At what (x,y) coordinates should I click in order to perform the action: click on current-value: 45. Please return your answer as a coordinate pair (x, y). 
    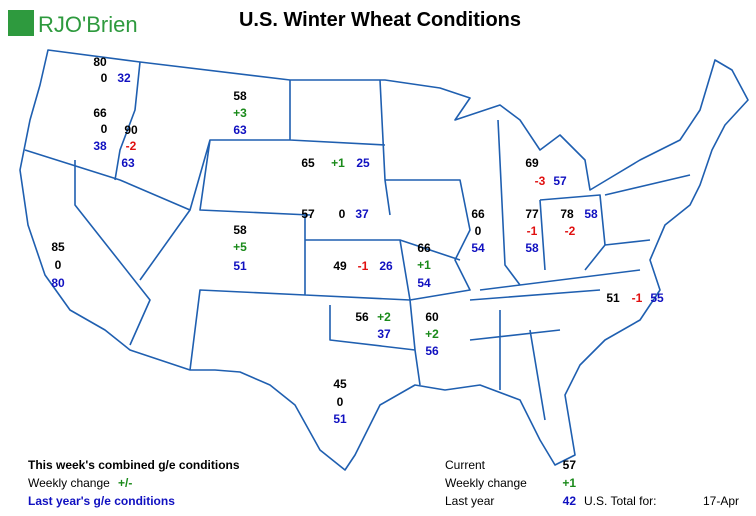
    Looking at the image, I should click on (340, 384).